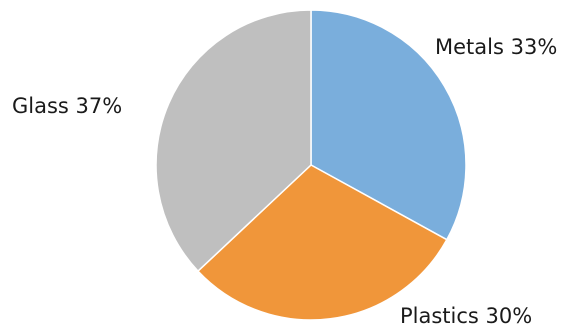  Describe the element at coordinates (496, 47) in the screenshot. I see `slice-label-metals: Metals 33%` at that location.